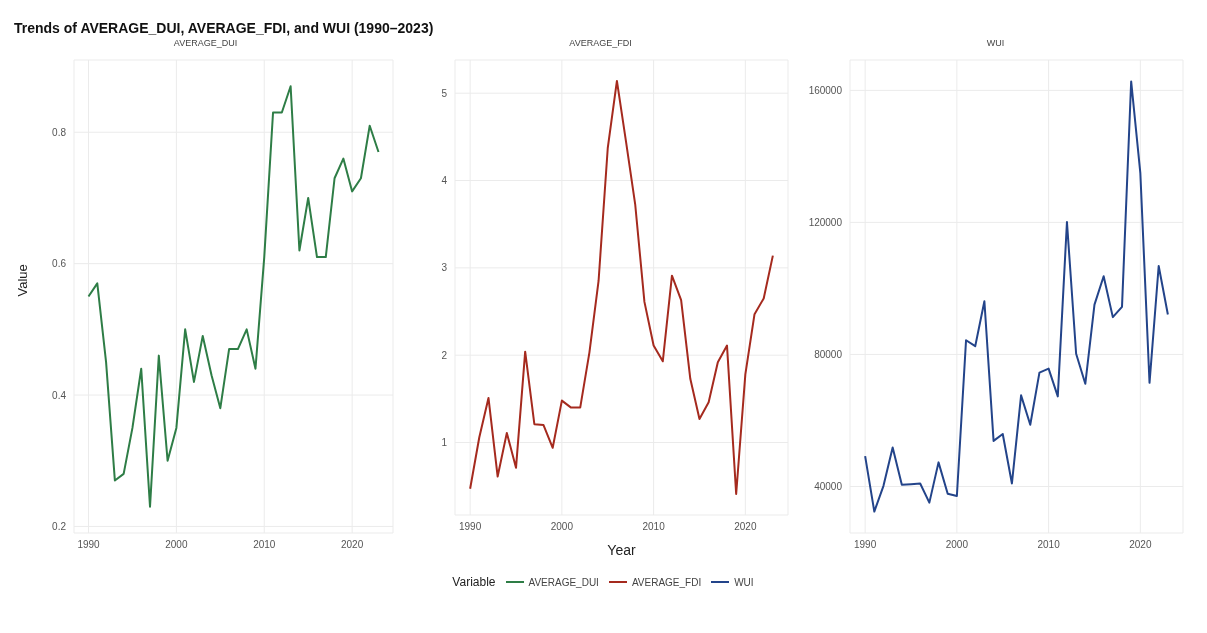  What do you see at coordinates (474, 582) in the screenshot?
I see `legend-title: Variable` at bounding box center [474, 582].